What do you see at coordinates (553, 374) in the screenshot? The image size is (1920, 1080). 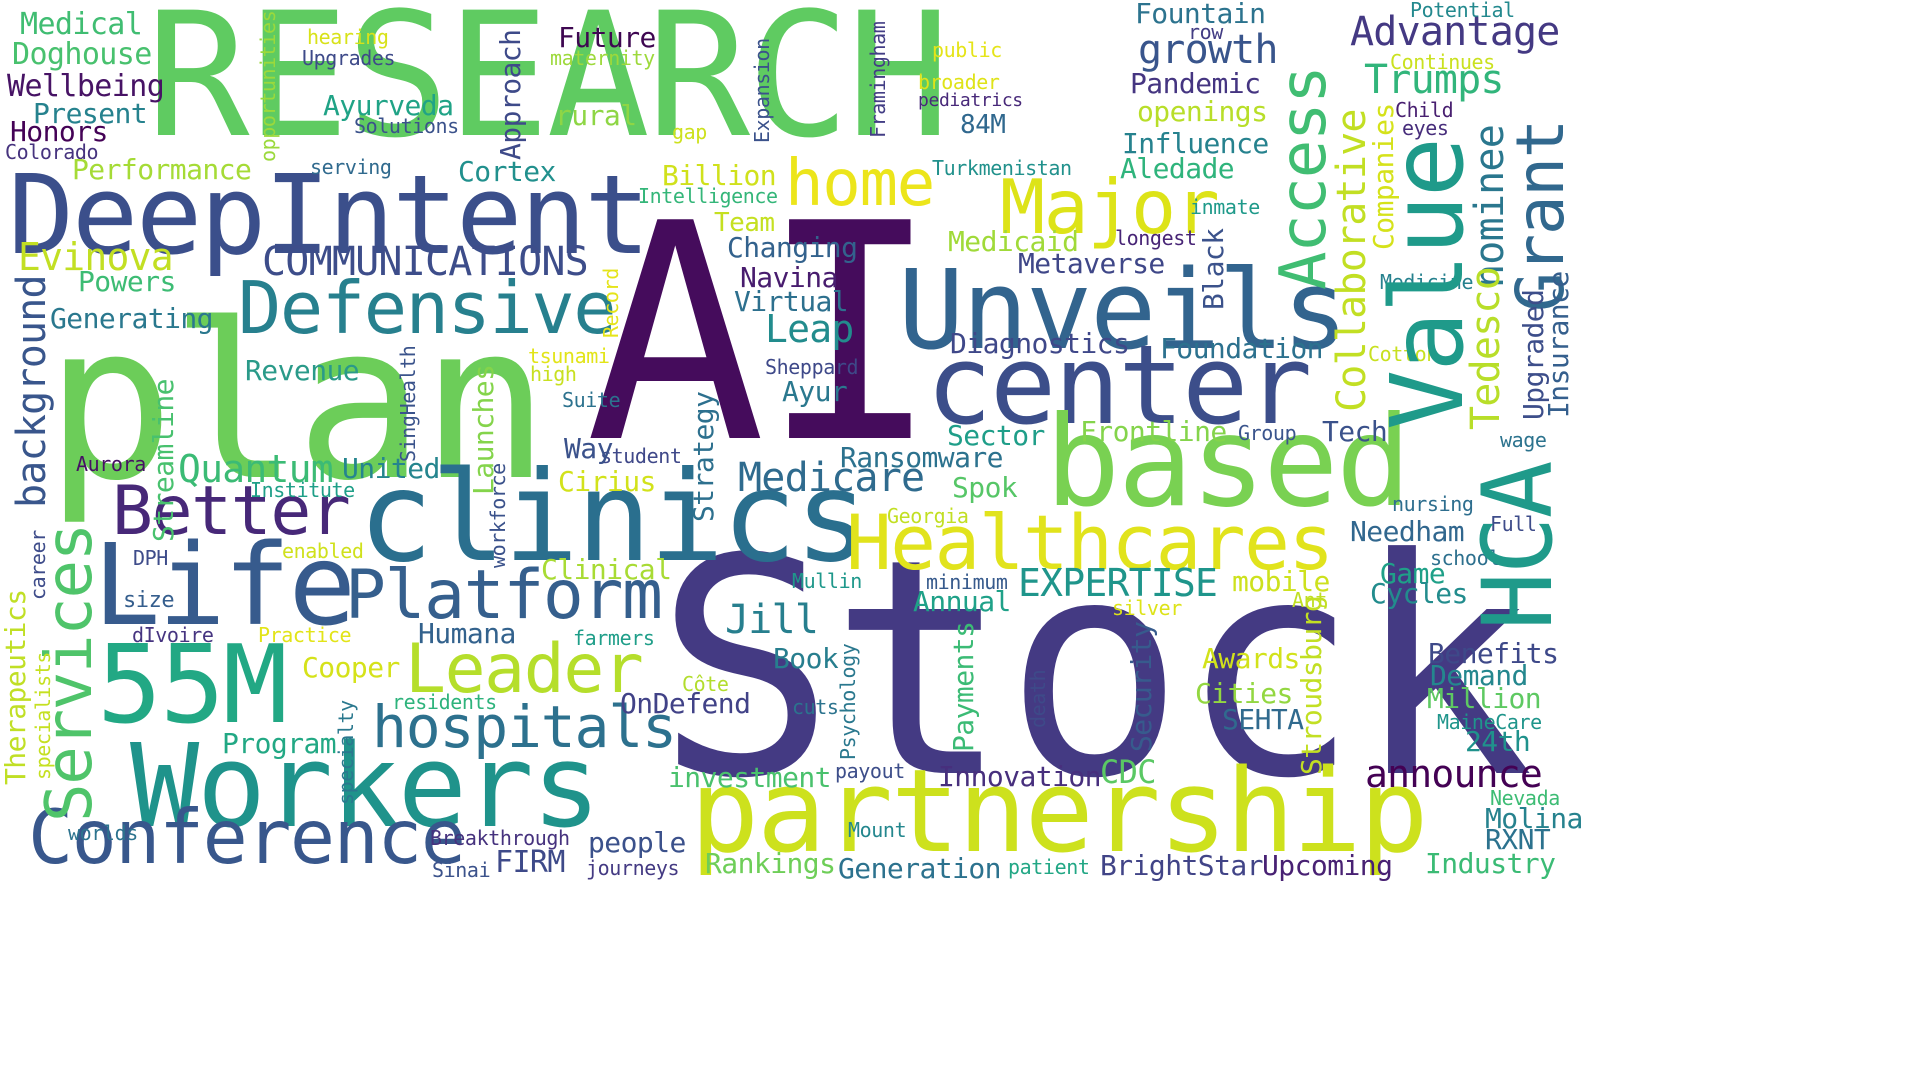 I see `word-high: high` at bounding box center [553, 374].